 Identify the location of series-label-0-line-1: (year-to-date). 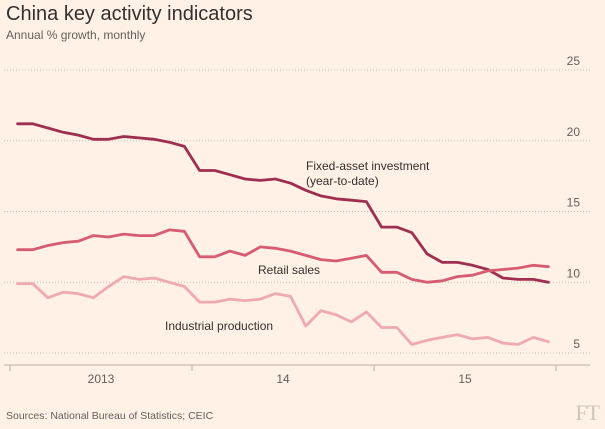
(342, 181).